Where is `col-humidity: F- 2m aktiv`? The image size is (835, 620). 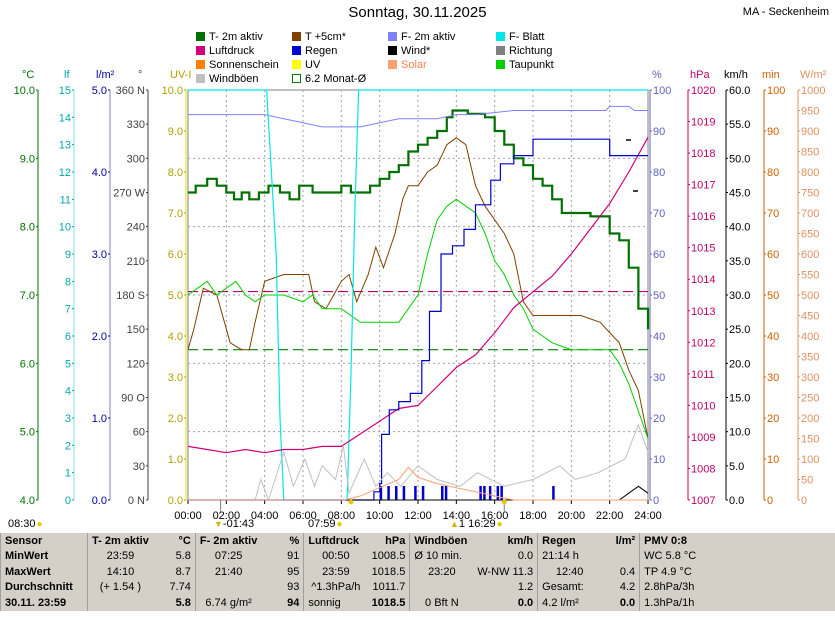 col-humidity: F- 2m aktiv is located at coordinates (228, 541).